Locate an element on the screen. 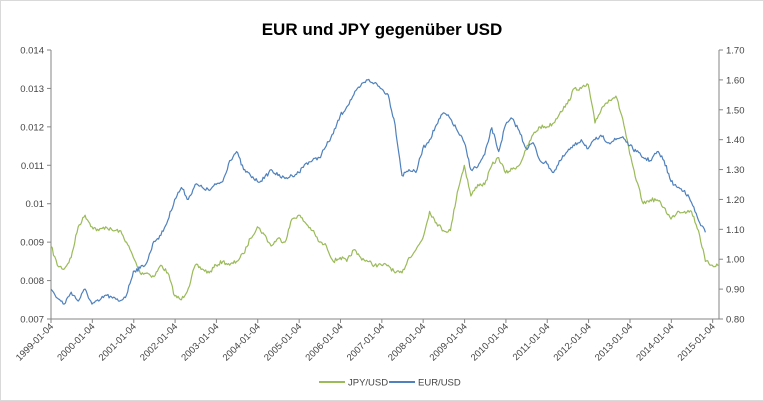 This screenshot has width=764, height=401. x-tick-label: 2003-01-04 is located at coordinates (200, 342).